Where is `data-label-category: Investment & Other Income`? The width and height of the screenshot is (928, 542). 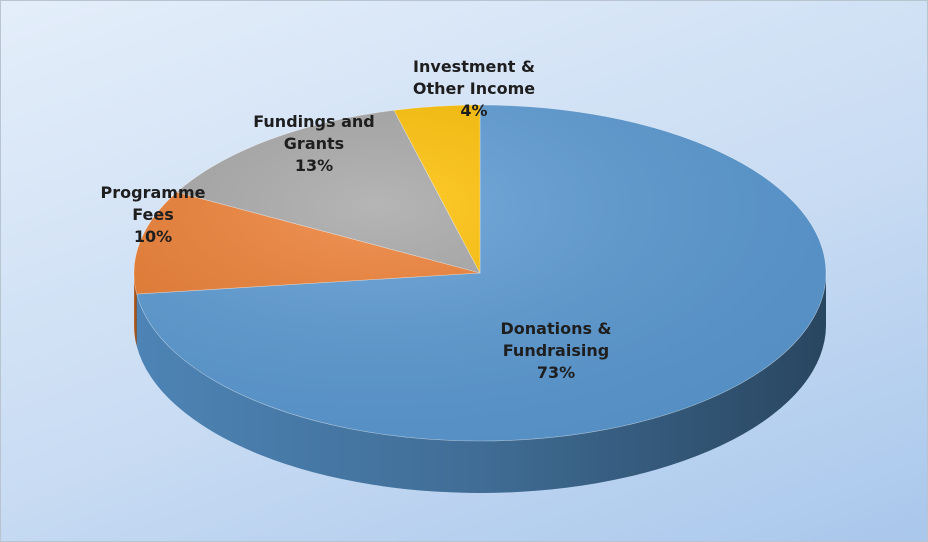
data-label-category: Investment & Other Income is located at coordinates (474, 77).